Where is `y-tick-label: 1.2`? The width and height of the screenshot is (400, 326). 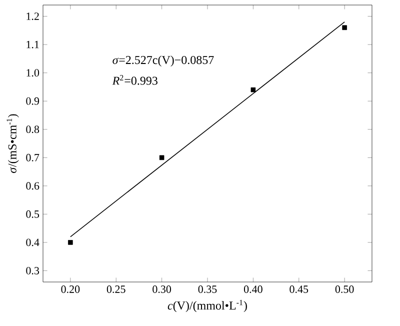 y-tick-label: 1.2 is located at coordinates (32, 16).